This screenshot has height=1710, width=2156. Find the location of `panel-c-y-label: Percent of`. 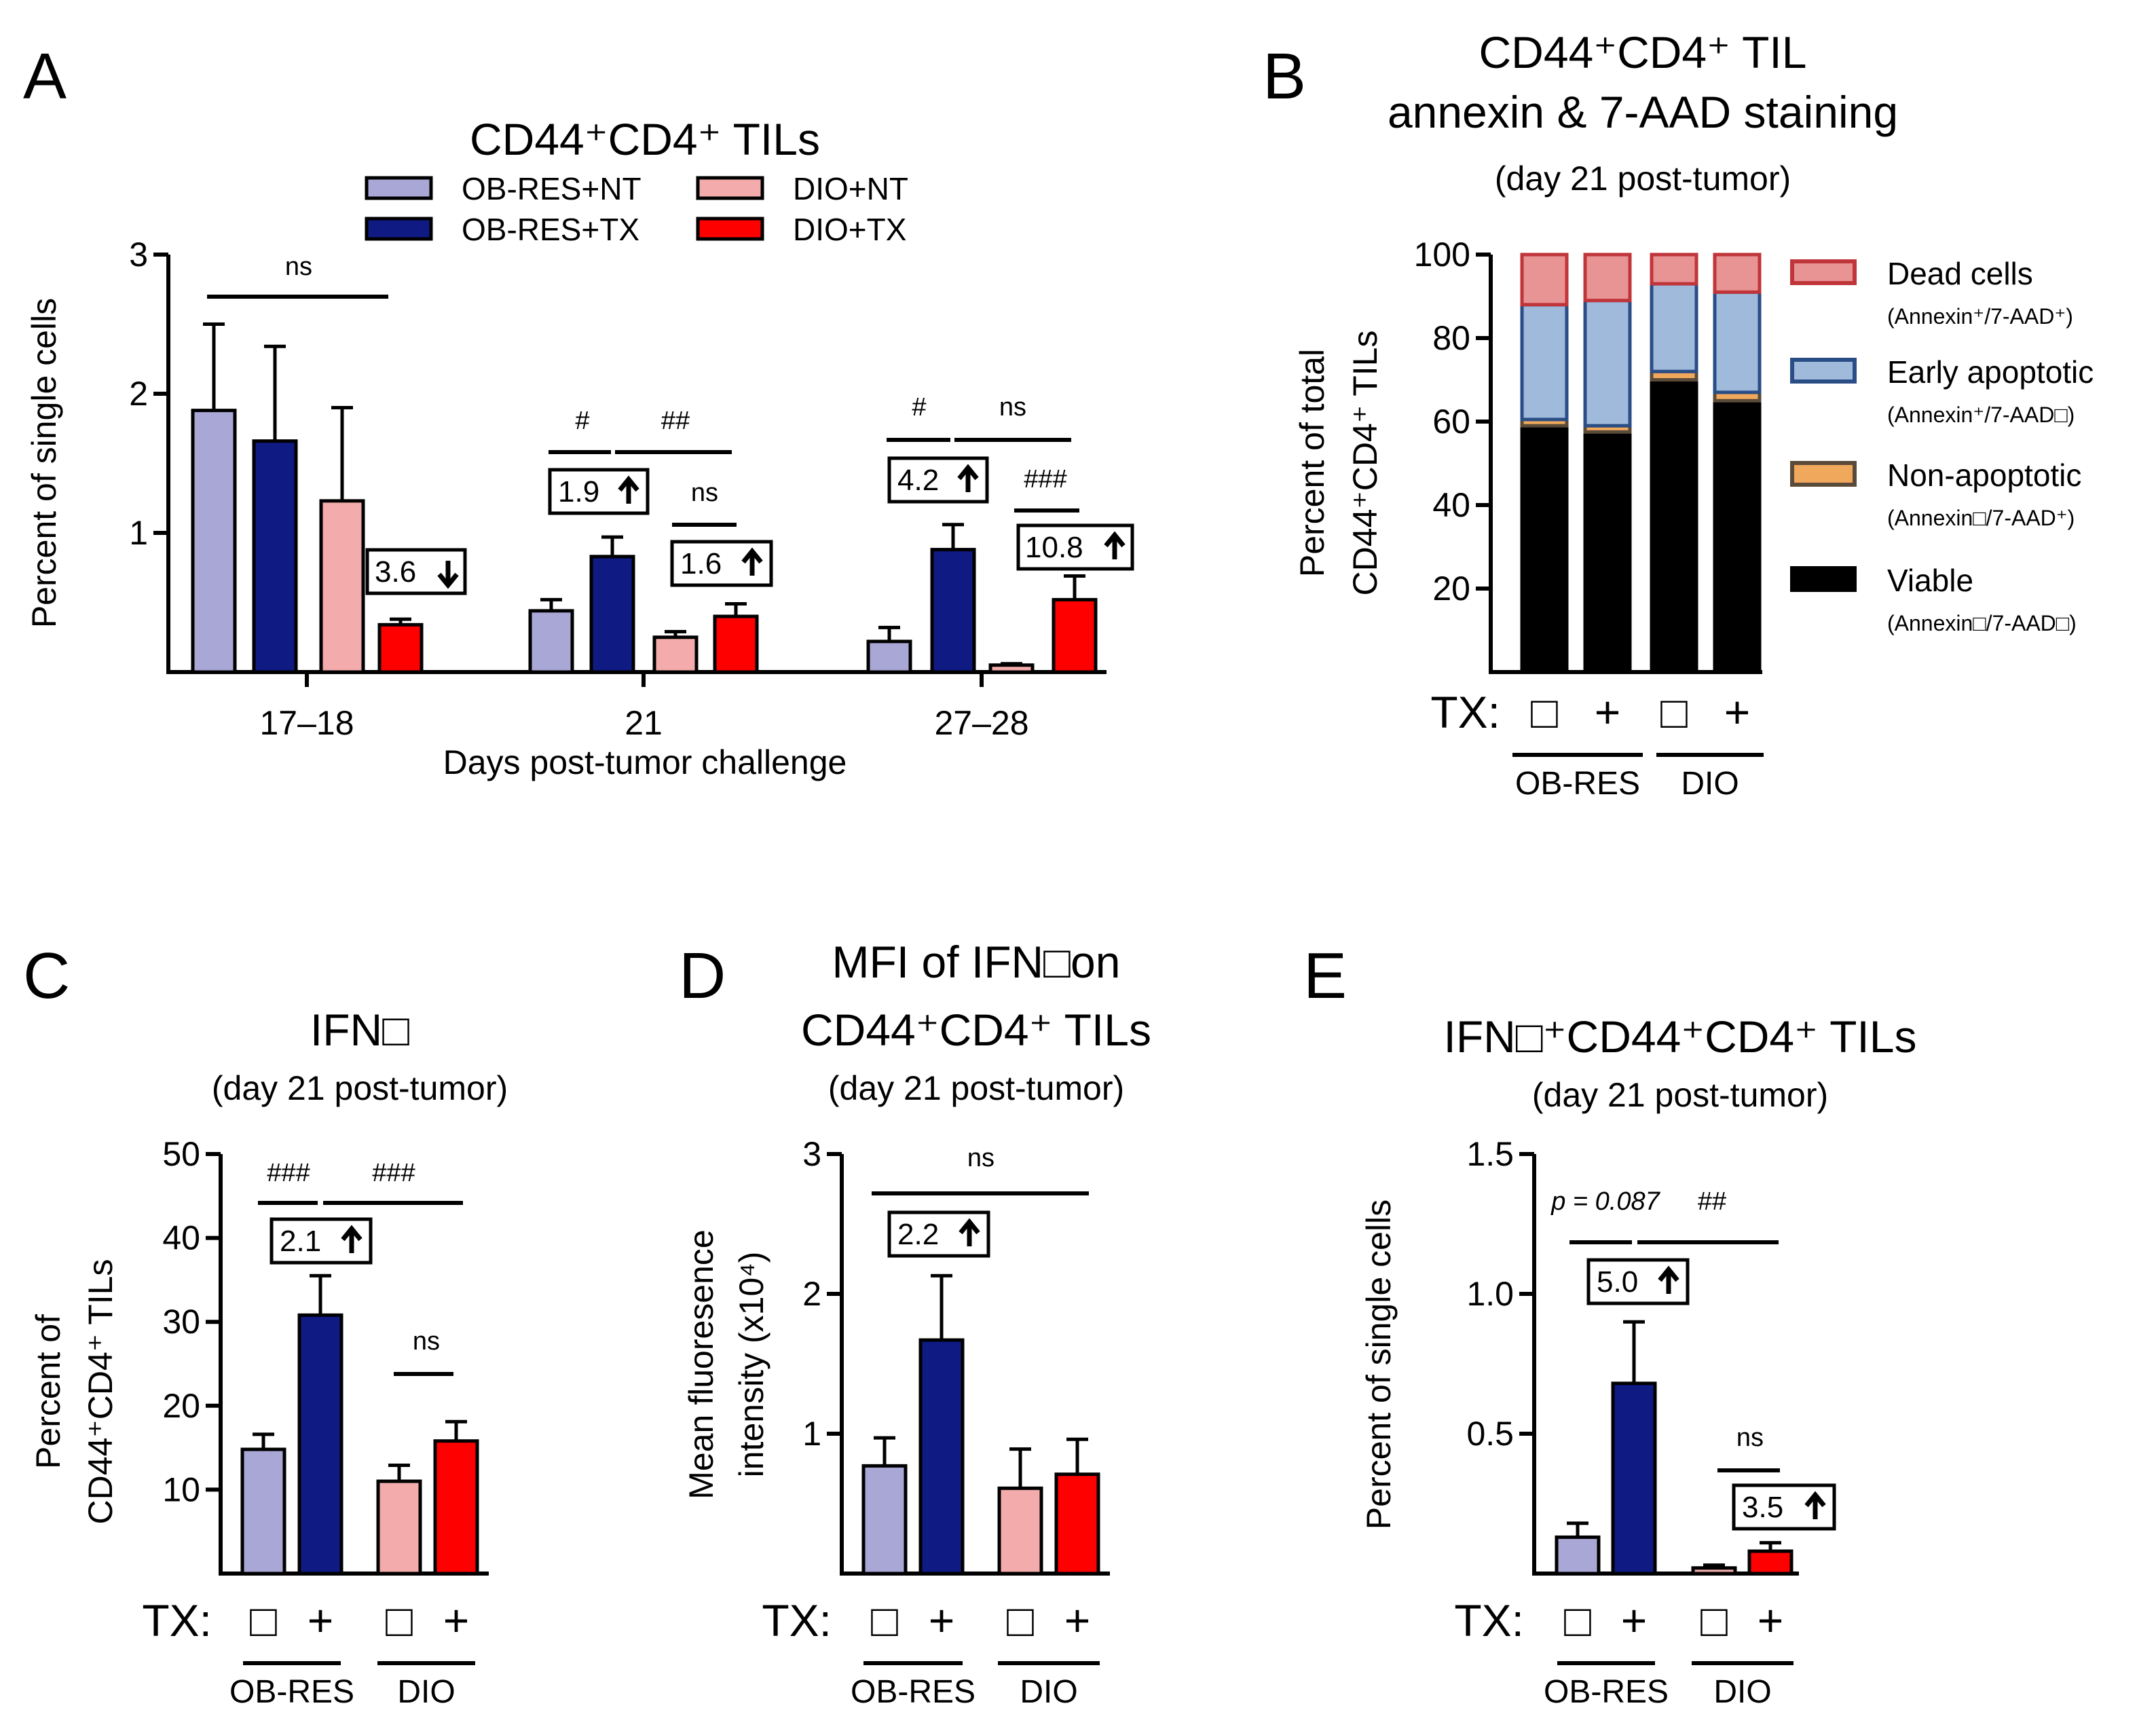

panel-c-y-label: Percent of is located at coordinates (48, 1391).